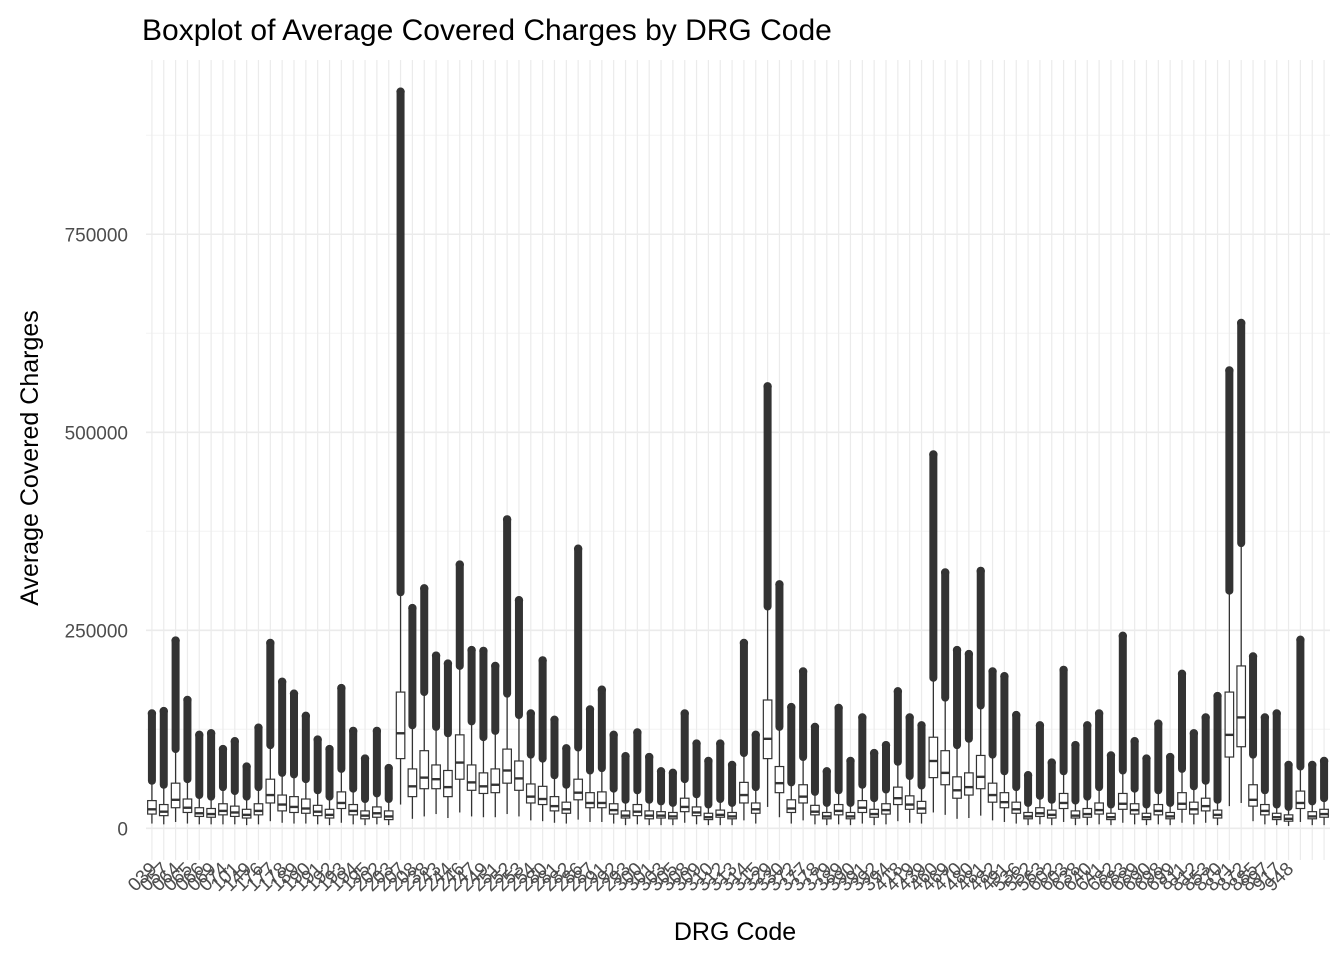 This screenshot has width=1344, height=960. I want to click on y-tick-label: 250000, so click(96, 631).